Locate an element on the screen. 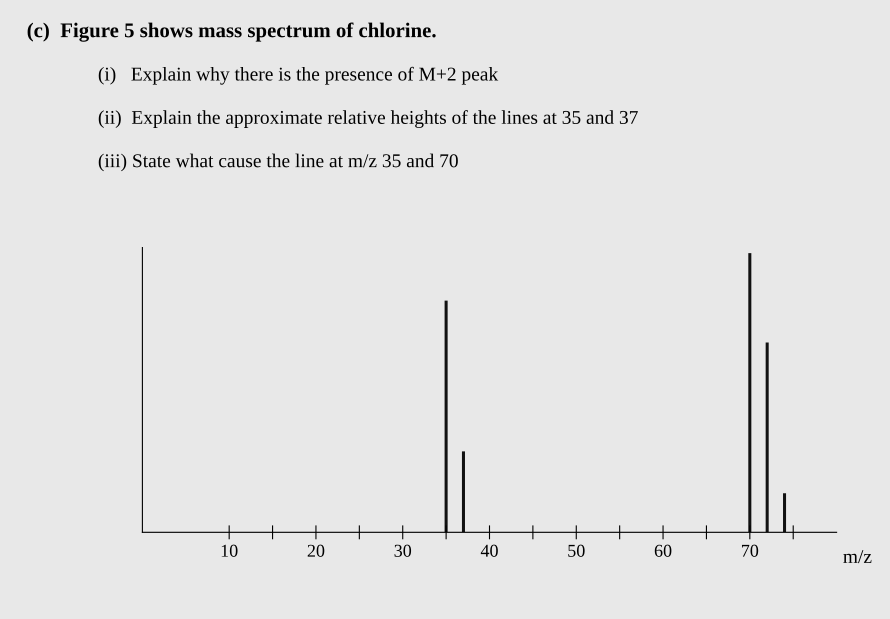  chart-title: (c) Figure 5 shows mass spectrum of chlorine. is located at coordinates (232, 32).